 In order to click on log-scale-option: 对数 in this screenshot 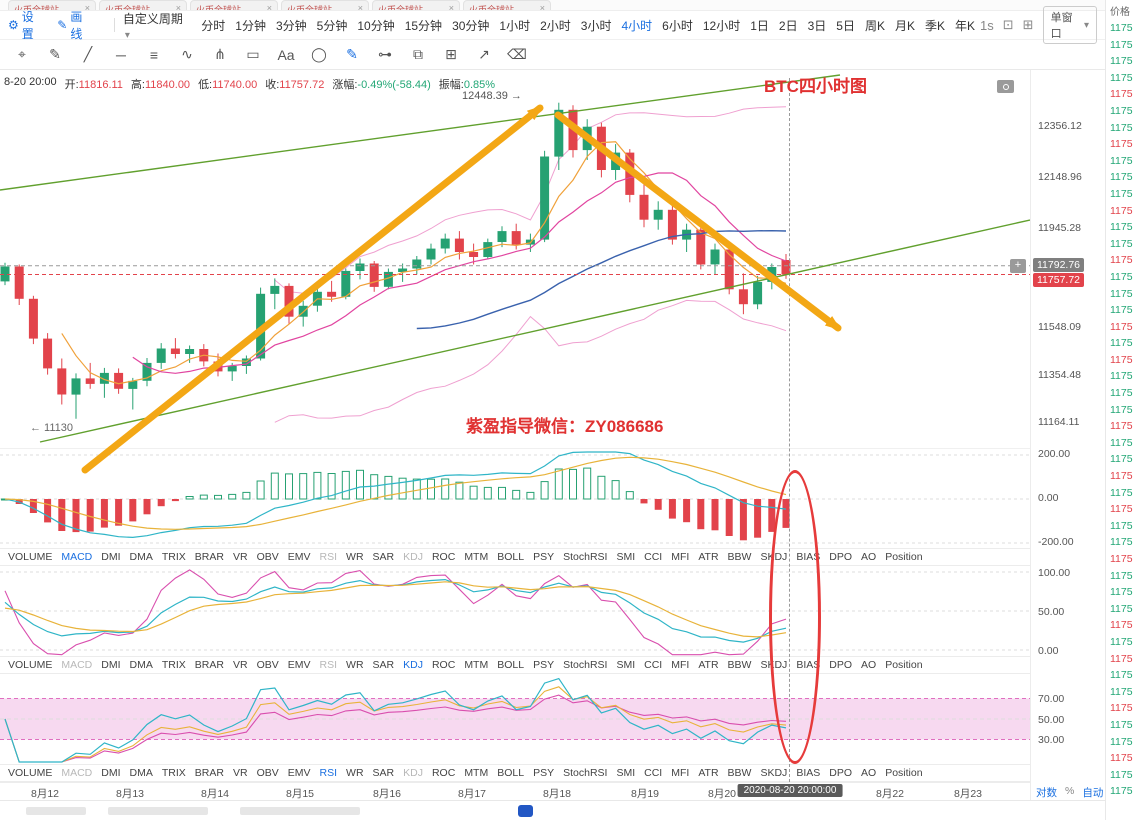, I will do `click(1046, 793)`.